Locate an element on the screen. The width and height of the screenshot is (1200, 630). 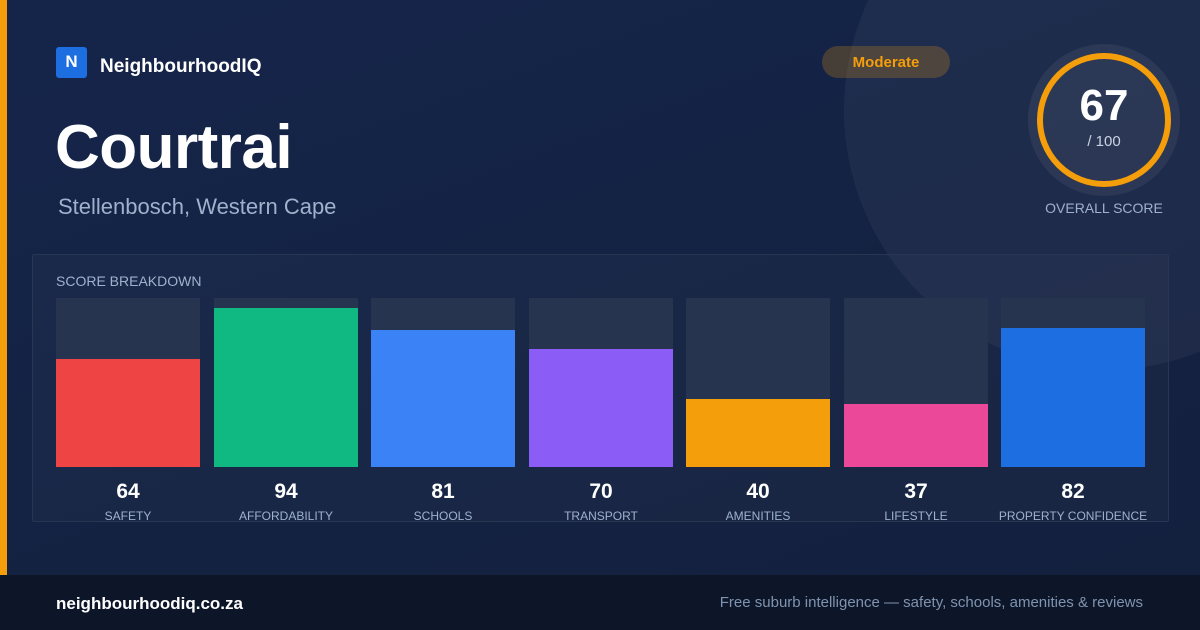
score-ring-progress is located at coordinates (1104, 120).